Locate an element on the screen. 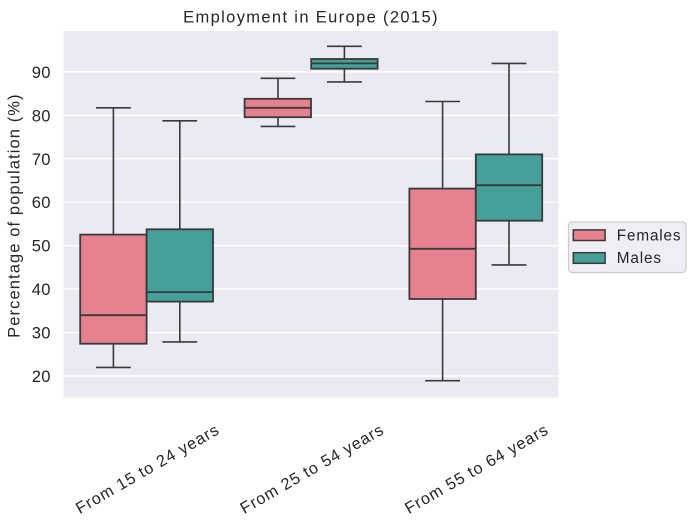  svg-text: 70 is located at coordinates (41, 159).